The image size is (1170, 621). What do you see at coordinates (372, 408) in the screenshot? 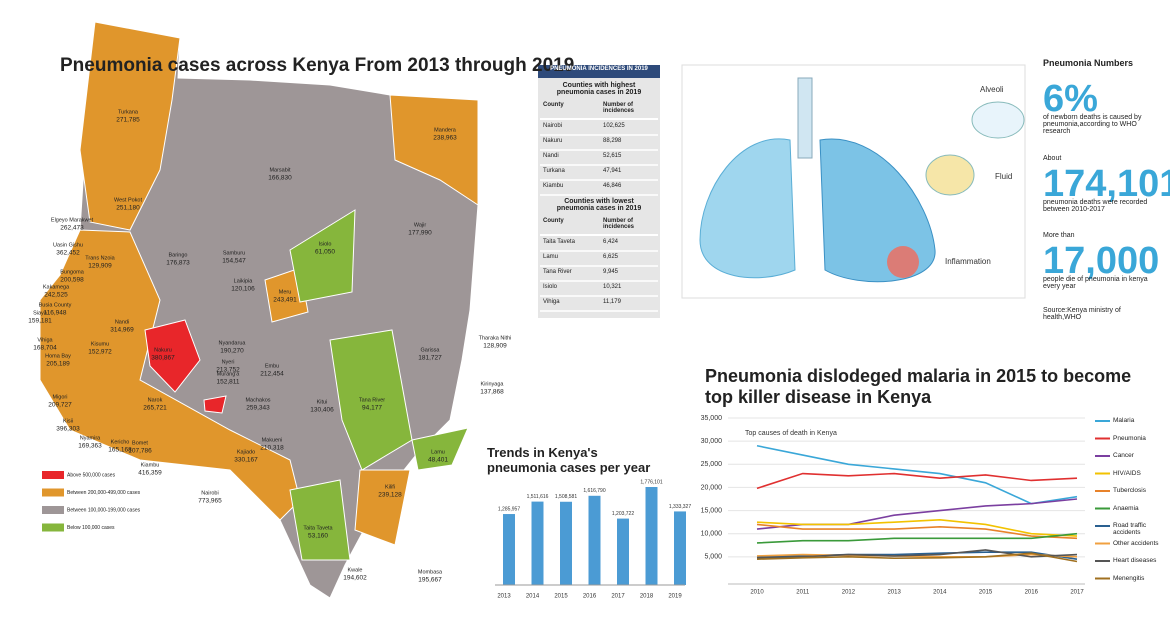
I see `county-cases: 94,177` at bounding box center [372, 408].